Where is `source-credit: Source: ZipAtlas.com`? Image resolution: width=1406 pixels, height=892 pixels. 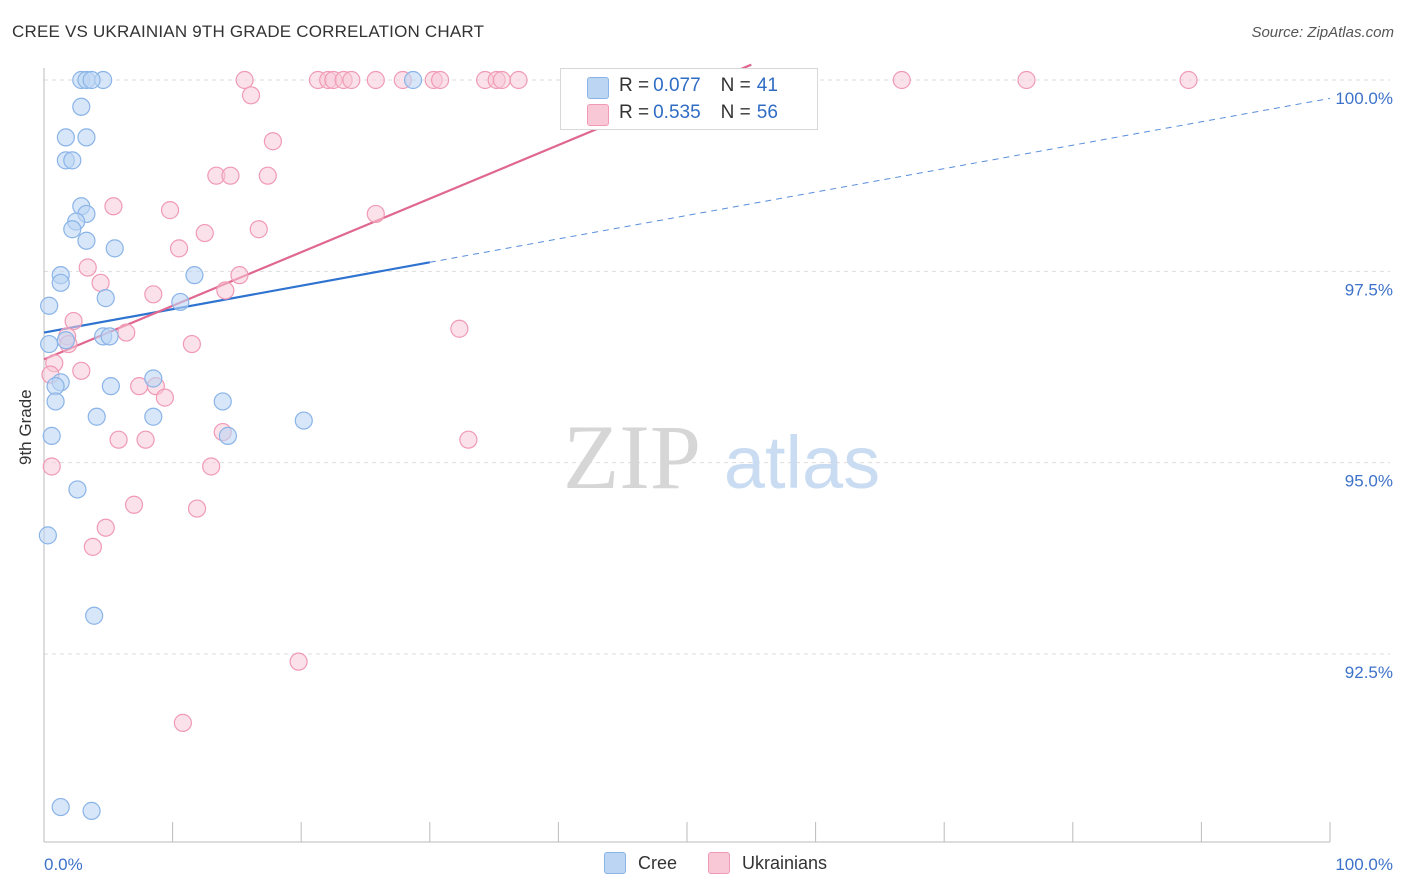
source-credit: Source: ZipAtlas.com is located at coordinates (1322, 32).